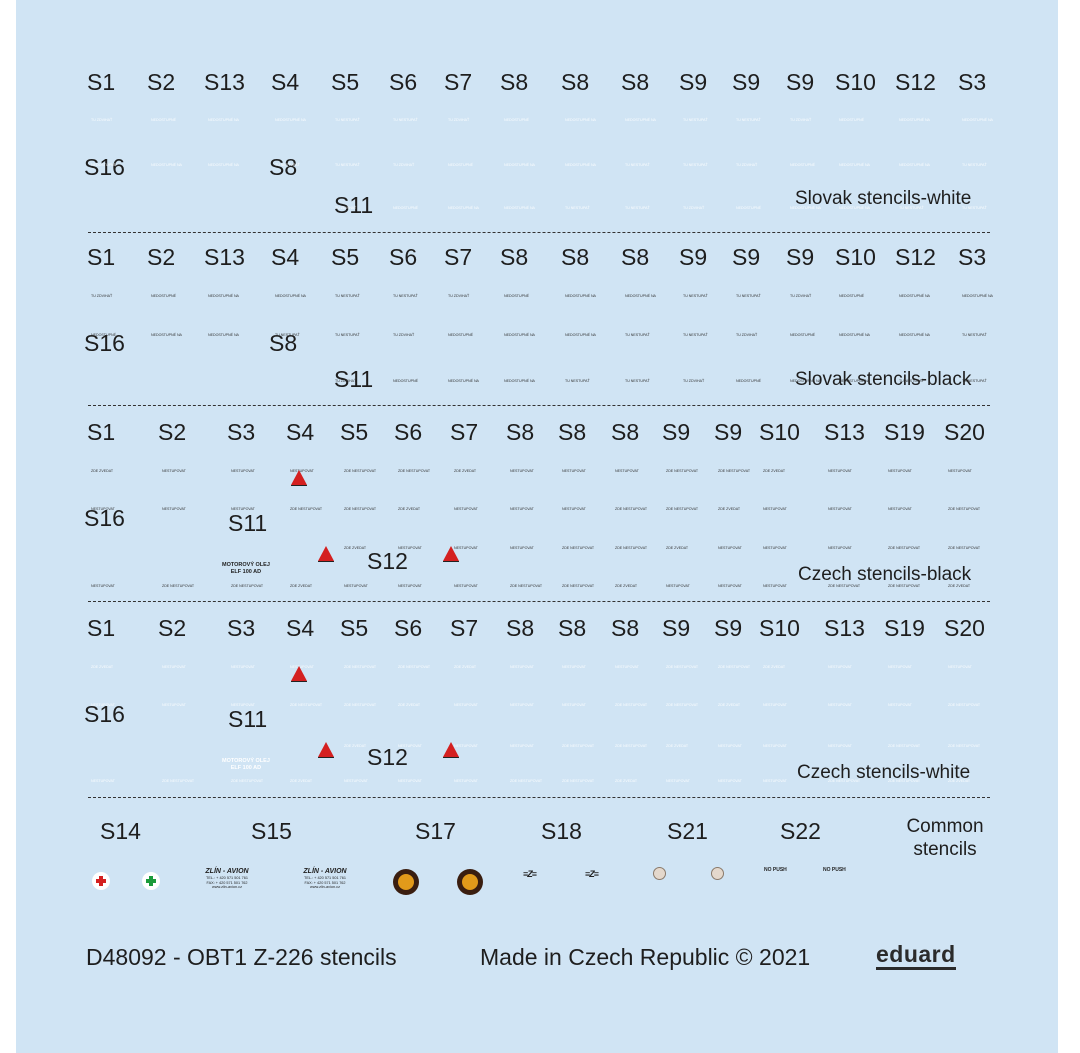 This screenshot has width=1080, height=1053. What do you see at coordinates (883, 379) in the screenshot?
I see `section-title: Slovak stencils-black` at bounding box center [883, 379].